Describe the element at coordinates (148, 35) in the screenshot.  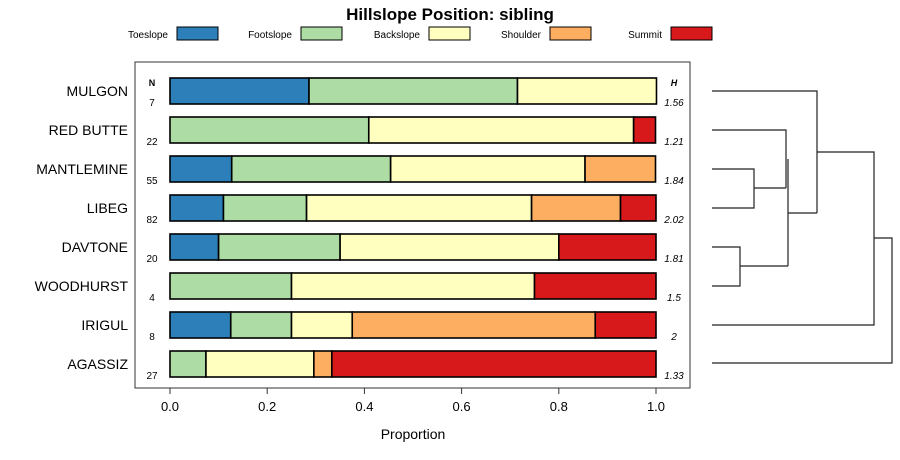
I see `legend-label: Toeslope` at that location.